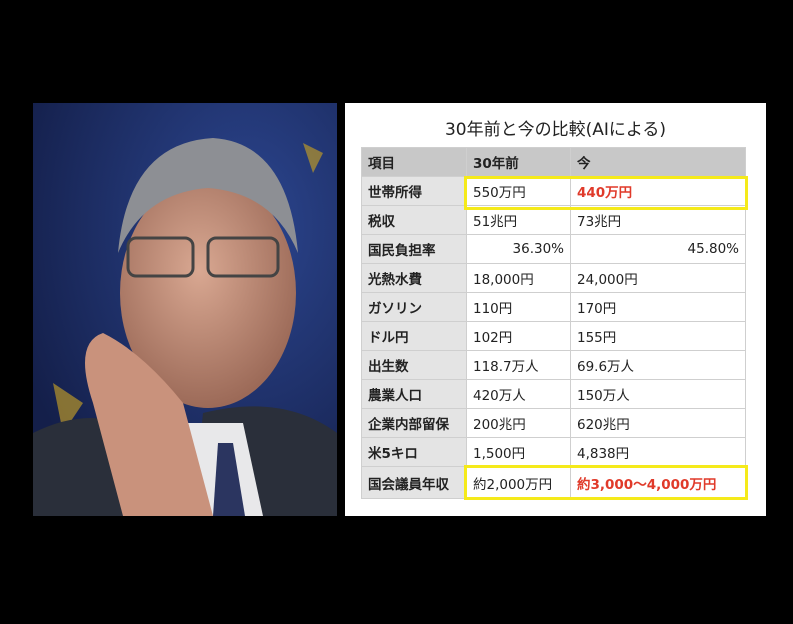  I want to click on value-30-years-ago: 約2,000万円, so click(518, 482).